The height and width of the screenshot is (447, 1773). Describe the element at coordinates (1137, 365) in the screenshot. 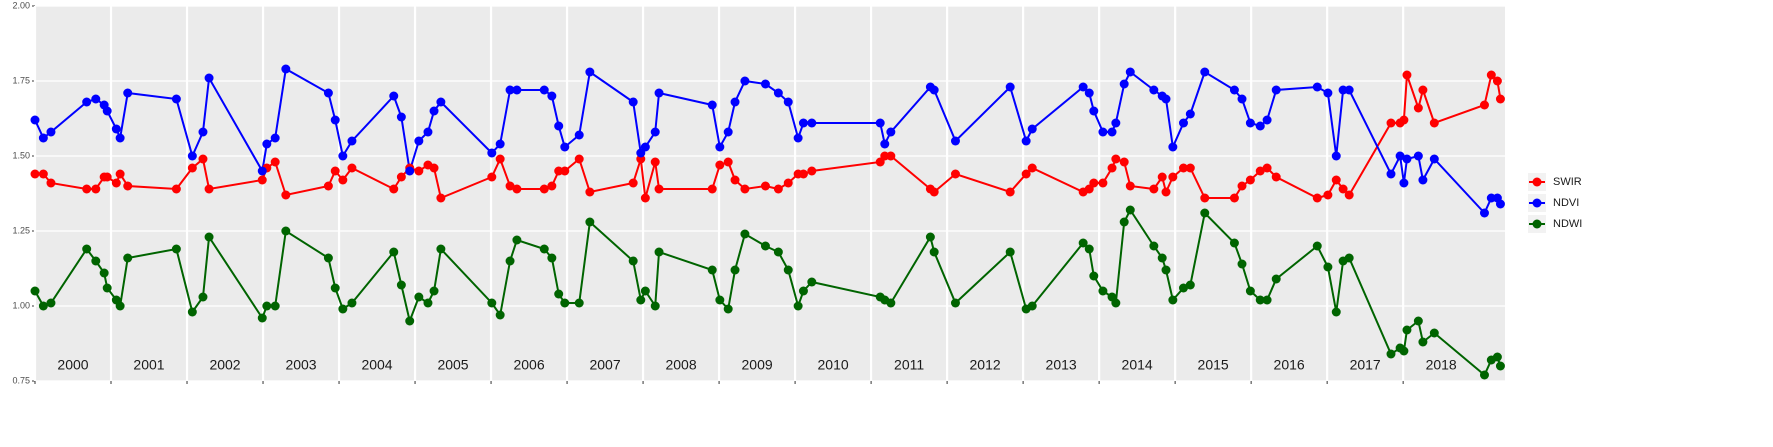

I see `x-tick-label: 2014` at that location.